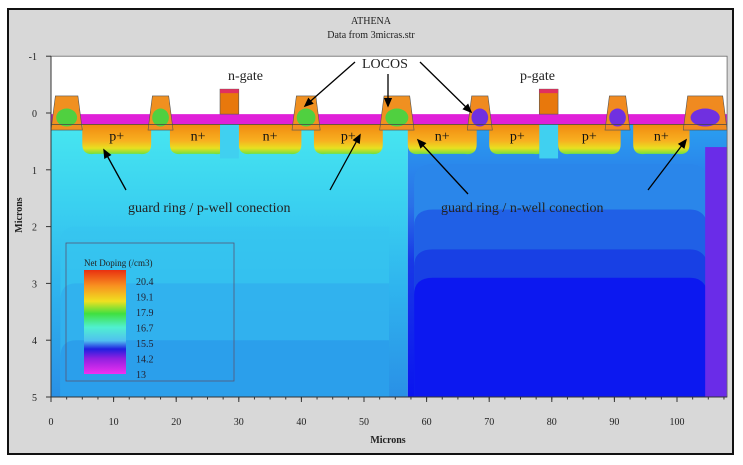 Image resolution: width=743 pixels, height=465 pixels. What do you see at coordinates (225, 368) in the screenshot?
I see `p-well-contour` at bounding box center [225, 368].